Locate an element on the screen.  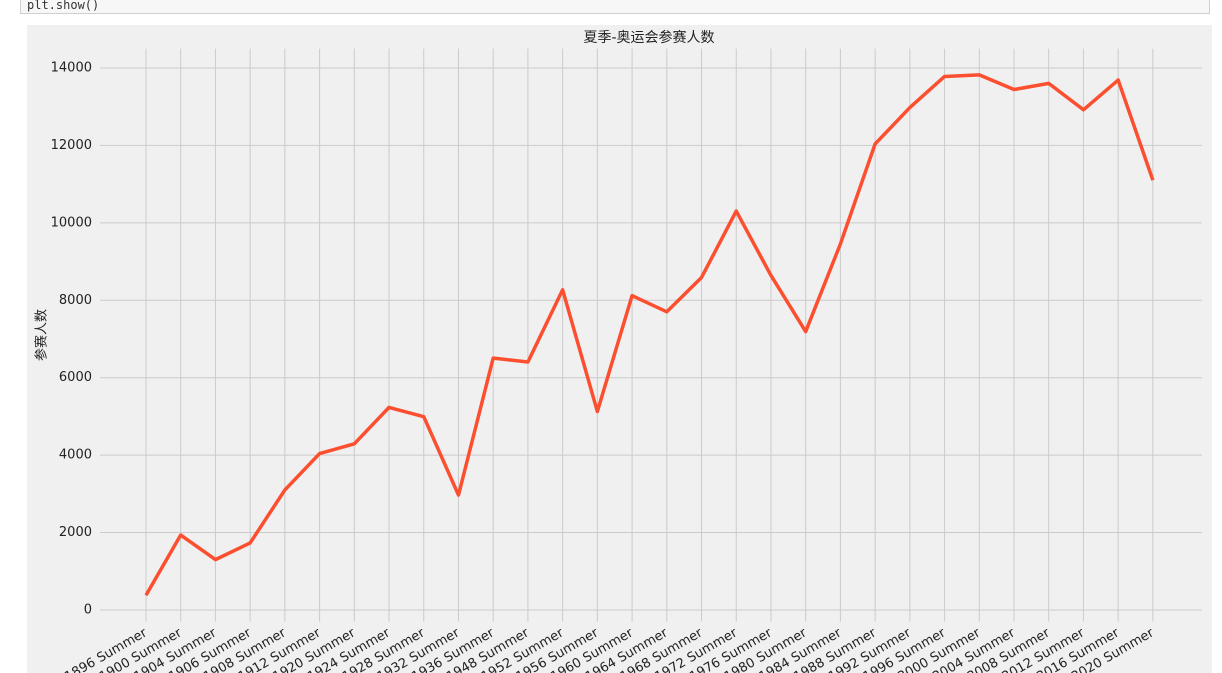
y-tick-label: 2000 is located at coordinates (75, 532).